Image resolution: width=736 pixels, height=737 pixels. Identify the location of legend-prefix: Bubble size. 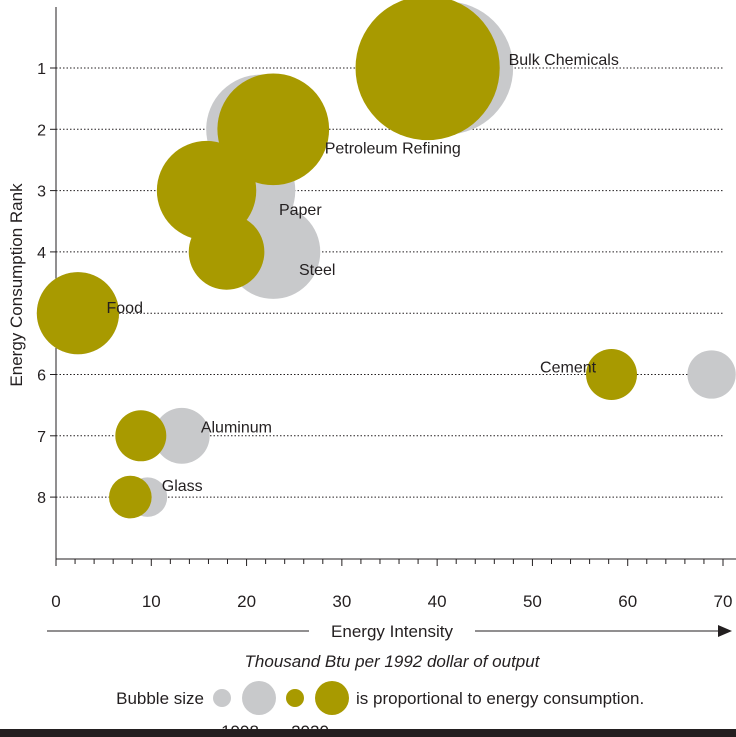
(160, 698).